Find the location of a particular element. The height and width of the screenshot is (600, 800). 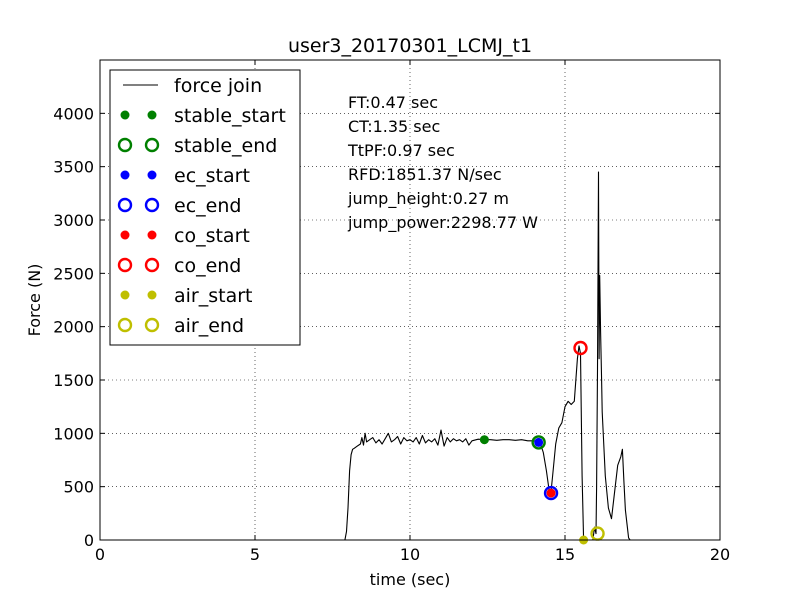

legend-entry-co-start: co_start is located at coordinates (185, 236).